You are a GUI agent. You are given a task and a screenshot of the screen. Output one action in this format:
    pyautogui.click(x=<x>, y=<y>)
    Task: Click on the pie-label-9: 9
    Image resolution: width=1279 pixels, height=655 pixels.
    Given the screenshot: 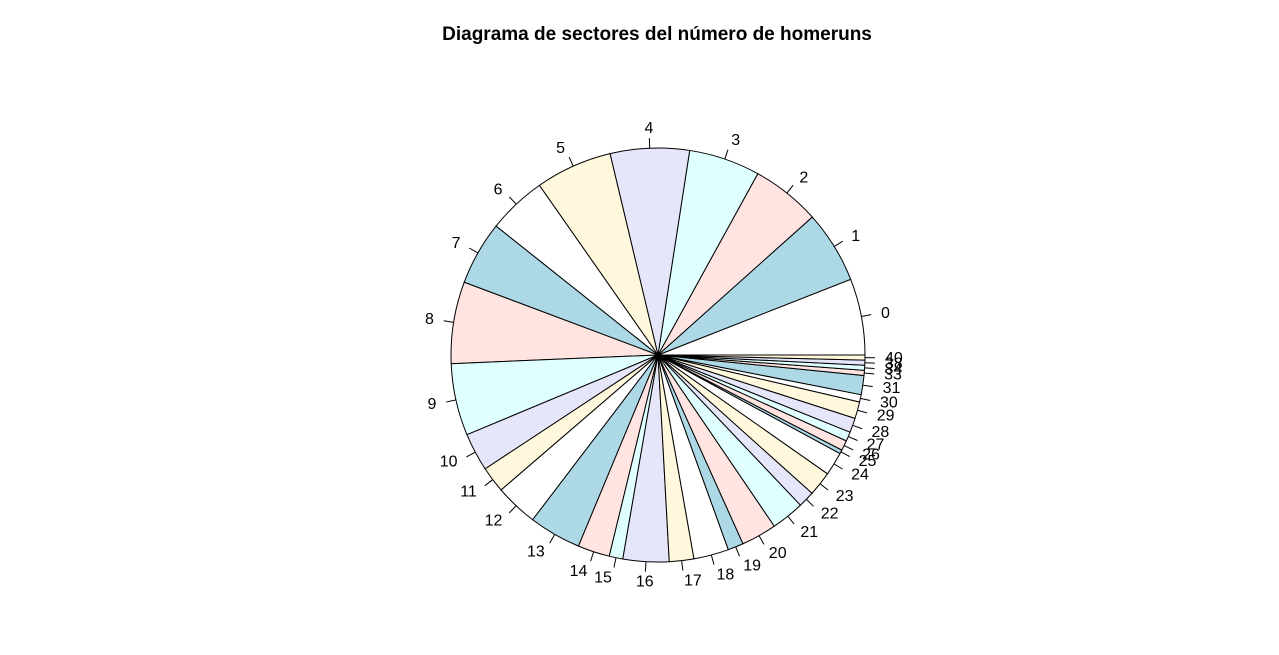 What is the action you would take?
    pyautogui.click(x=432, y=404)
    